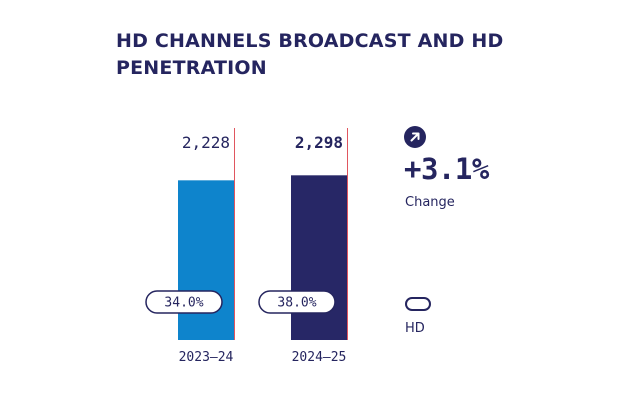  Describe the element at coordinates (415, 328) in the screenshot. I see `legend-hd-label: HD` at that location.